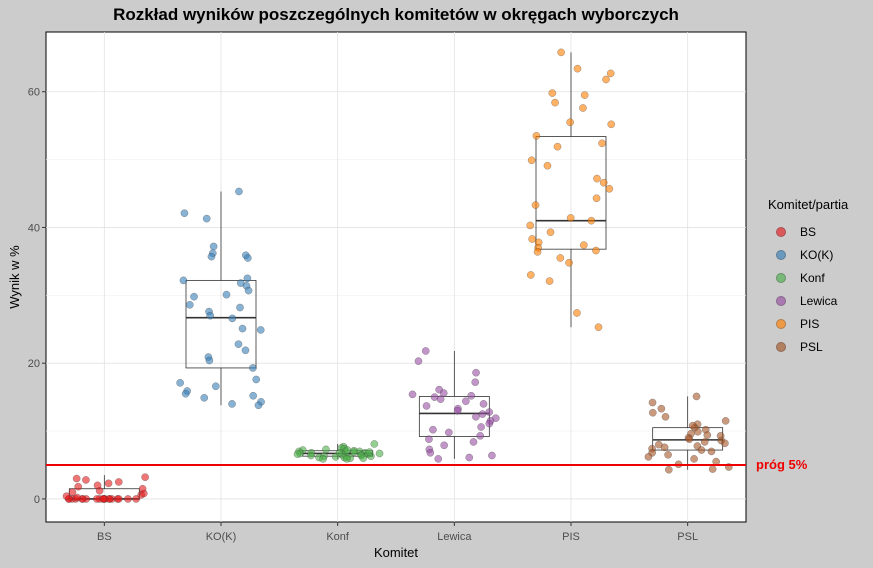  What do you see at coordinates (396, 552) in the screenshot?
I see `x-axis-label: Komitet` at bounding box center [396, 552].